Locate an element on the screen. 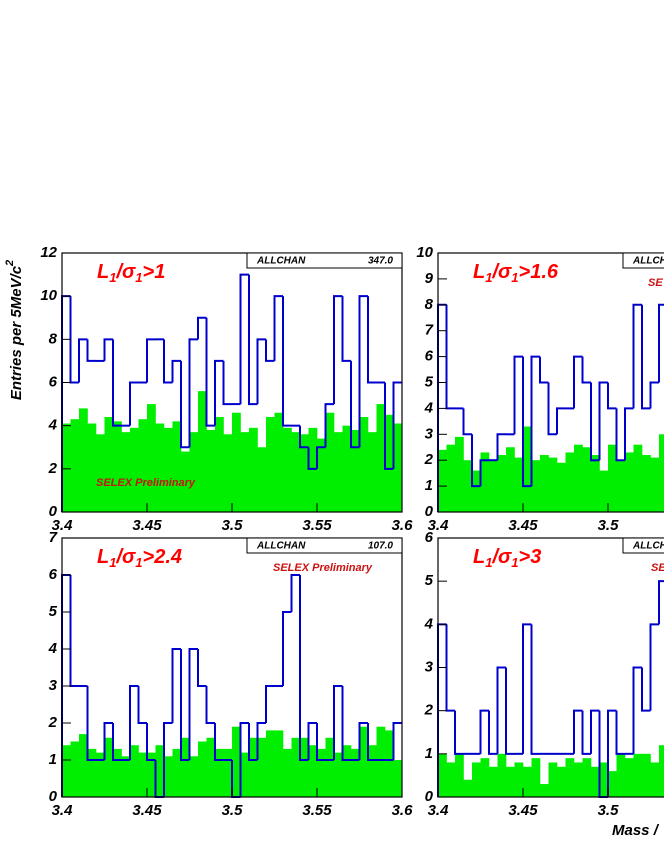 The width and height of the screenshot is (664, 860). y-tick-label: 5 is located at coordinates (53, 611).